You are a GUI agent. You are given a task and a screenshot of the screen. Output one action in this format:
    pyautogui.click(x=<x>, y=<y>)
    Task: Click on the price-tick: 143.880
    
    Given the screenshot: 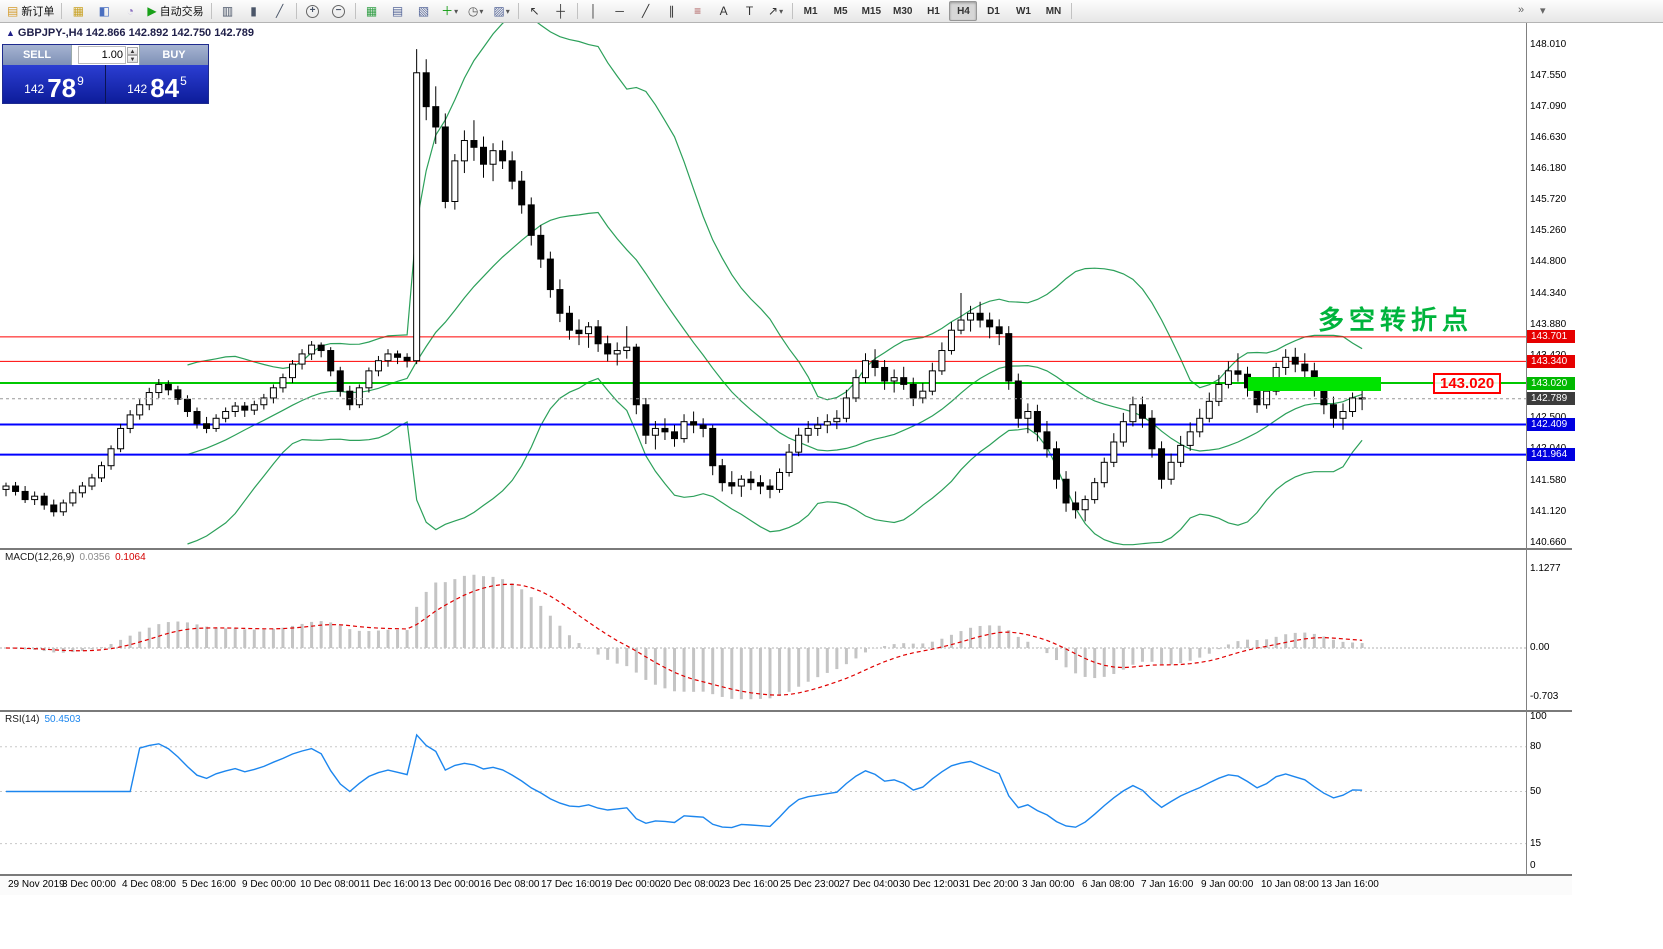 What is the action you would take?
    pyautogui.click(x=1548, y=324)
    